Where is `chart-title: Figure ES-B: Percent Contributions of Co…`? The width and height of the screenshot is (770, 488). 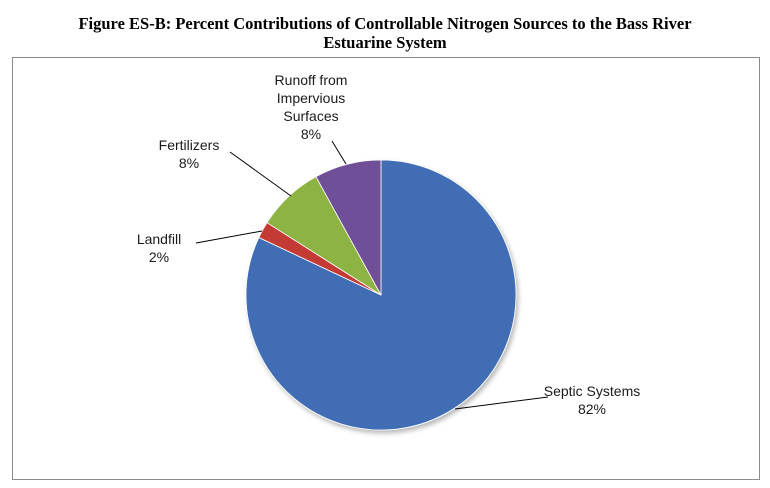 chart-title: Figure ES-B: Percent Contributions of Co… is located at coordinates (385, 33).